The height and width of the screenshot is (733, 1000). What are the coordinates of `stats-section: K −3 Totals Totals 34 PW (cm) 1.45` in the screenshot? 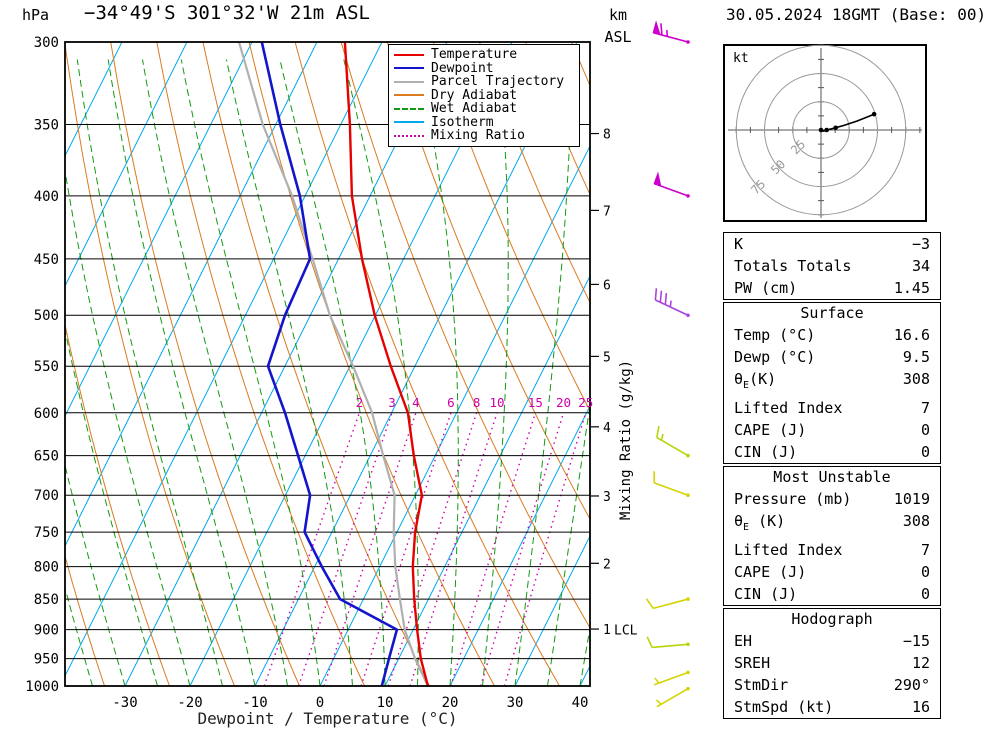 It's located at (832, 266).